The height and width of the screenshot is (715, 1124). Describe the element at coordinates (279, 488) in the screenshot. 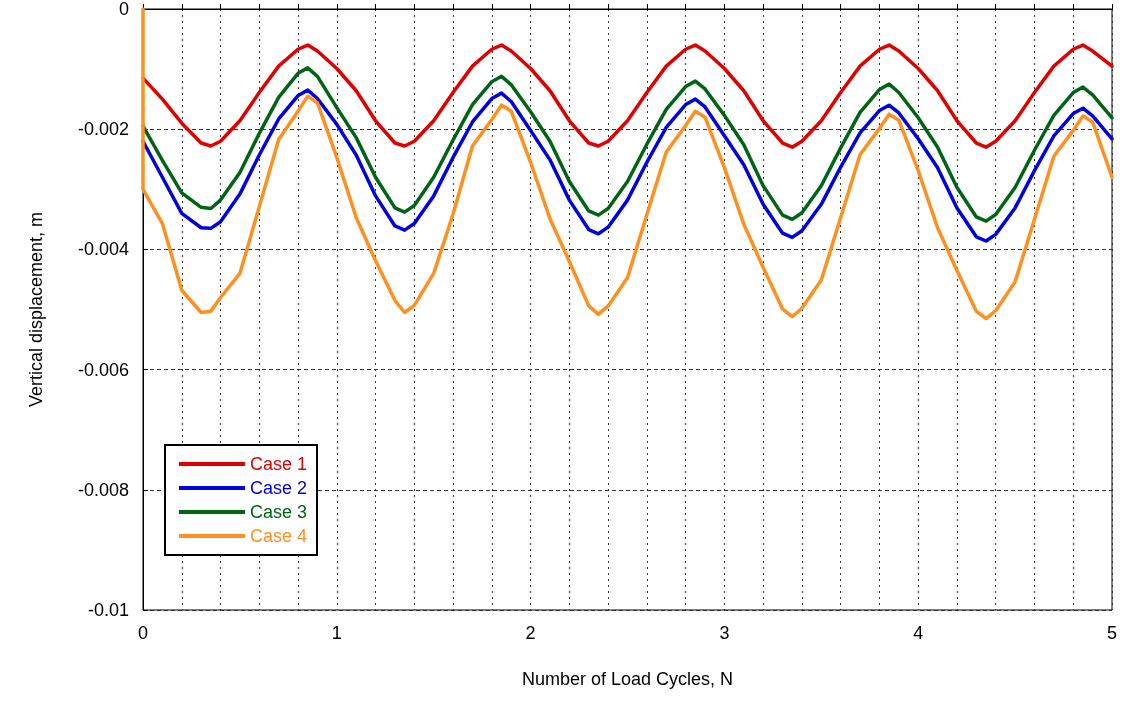

I see `legend-label: Case 2` at that location.